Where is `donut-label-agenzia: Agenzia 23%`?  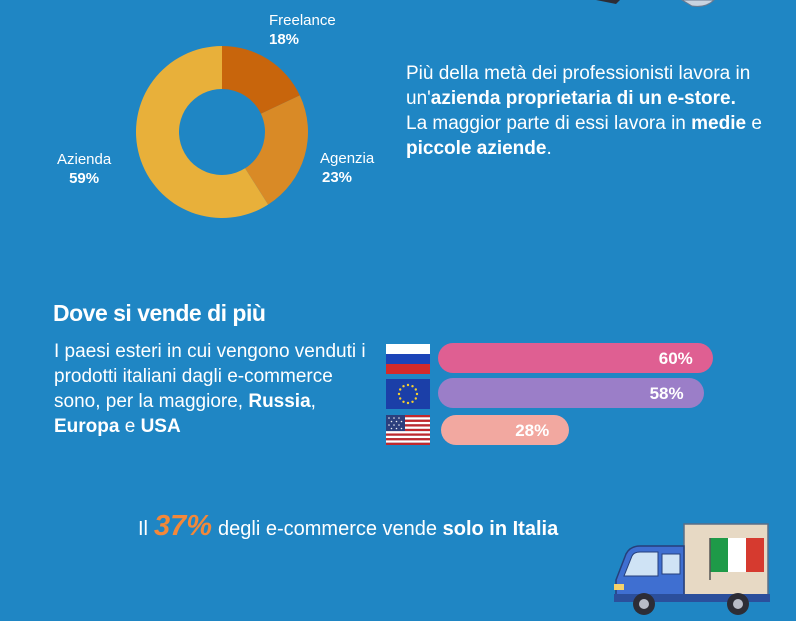 donut-label-agenzia: Agenzia 23% is located at coordinates (347, 168).